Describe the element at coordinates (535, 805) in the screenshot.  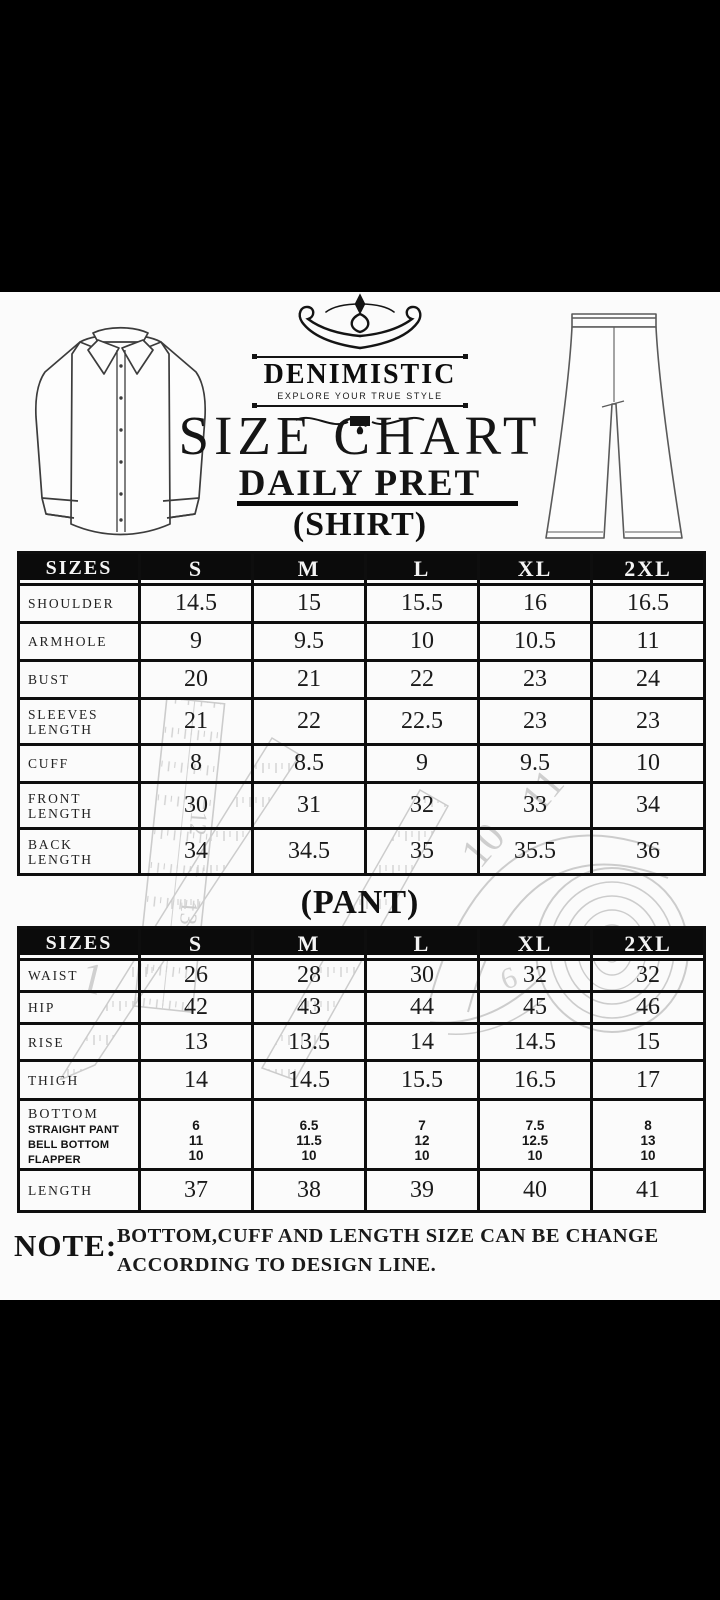
I see `cell: 33` at that location.